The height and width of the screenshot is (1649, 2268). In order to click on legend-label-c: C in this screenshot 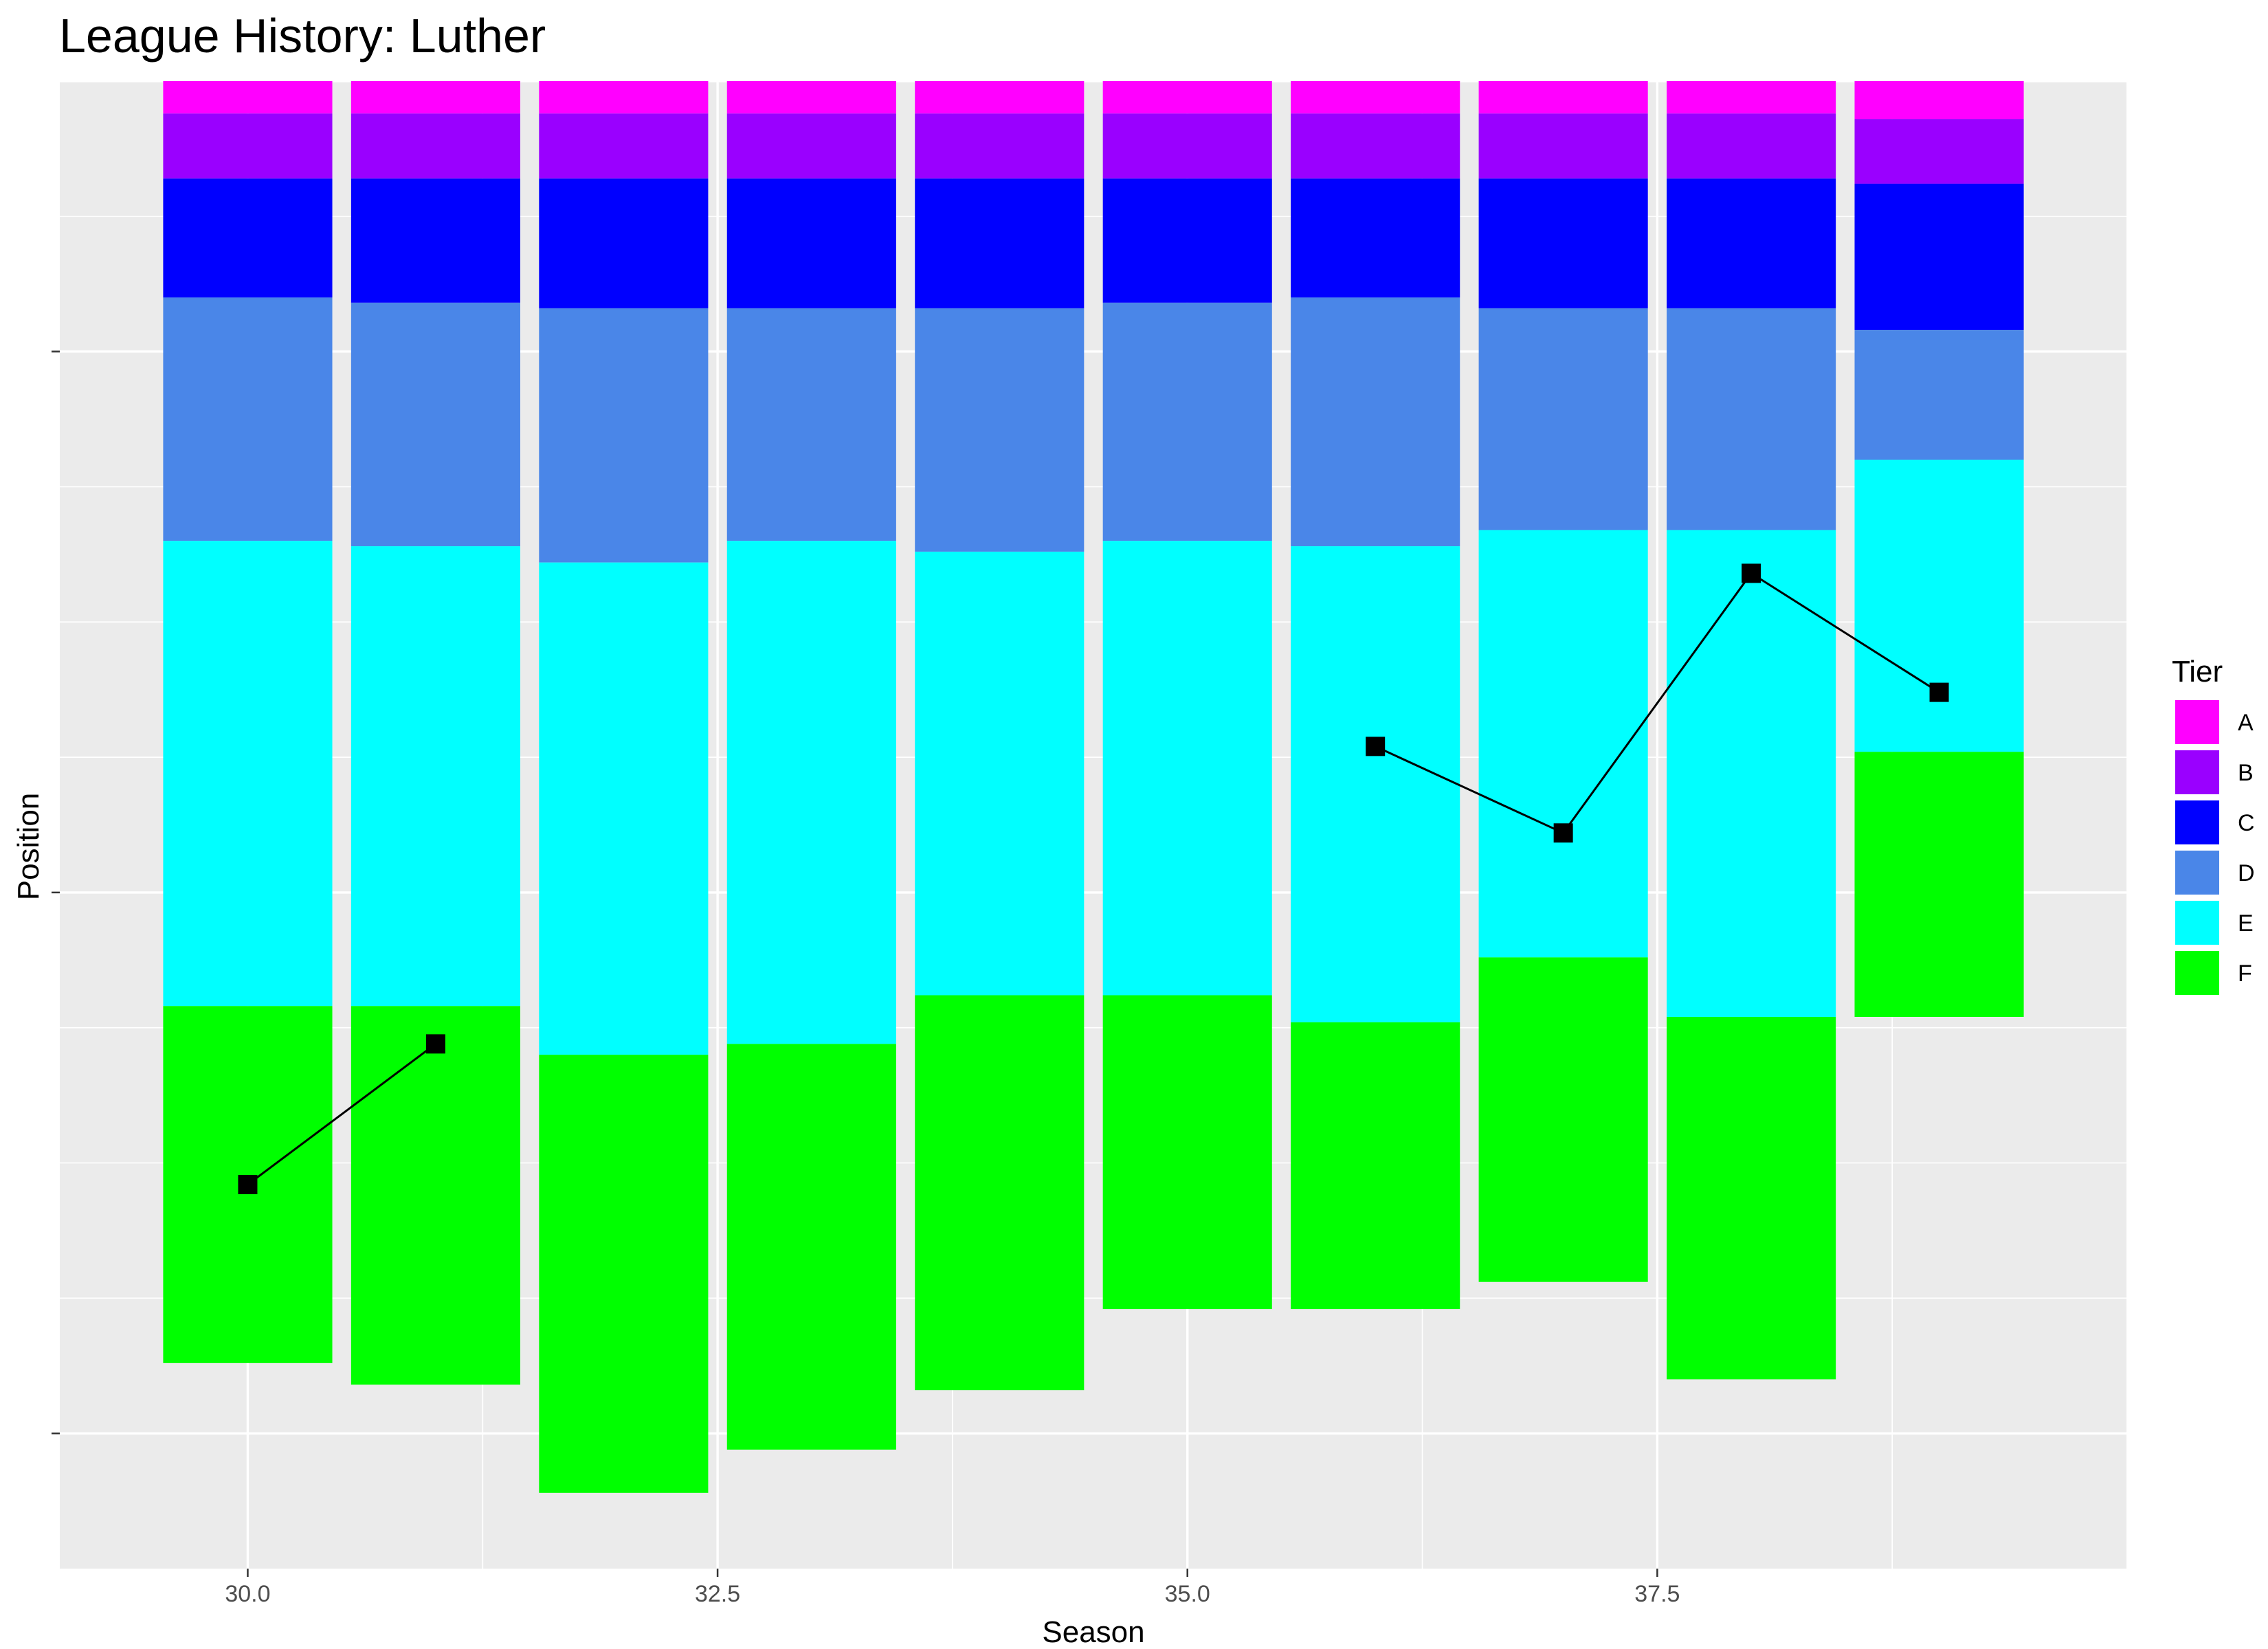, I will do `click(2246, 823)`.